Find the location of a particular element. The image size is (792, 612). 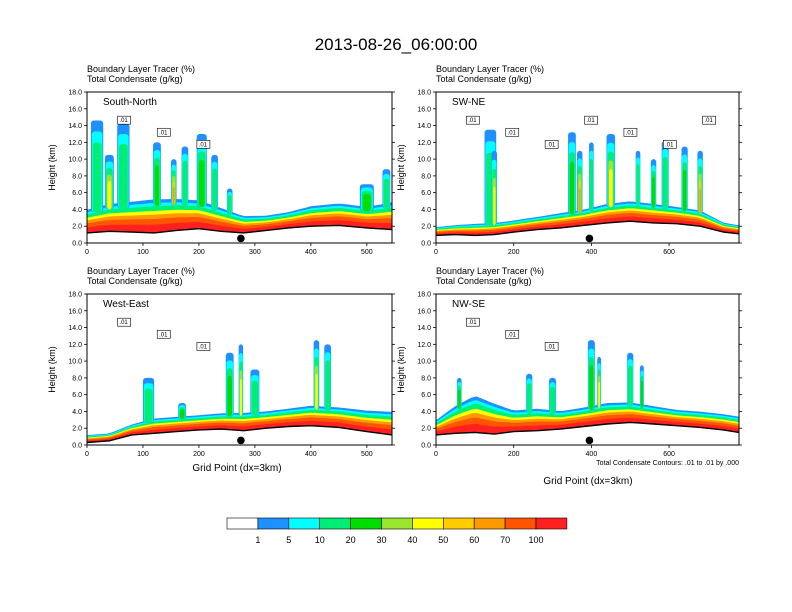

colorbar-label: 5 is located at coordinates (288, 540).